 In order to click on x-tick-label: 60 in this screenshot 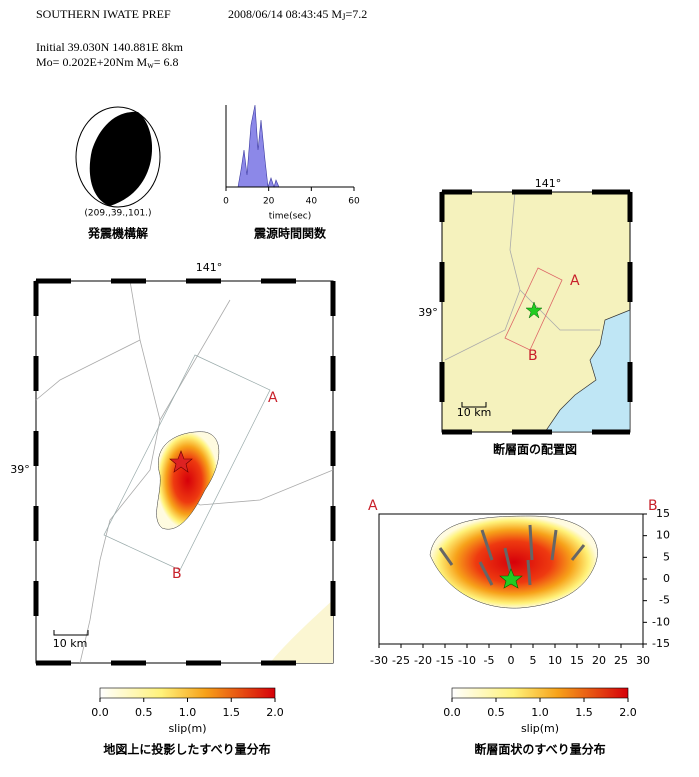, I will do `click(354, 202)`.